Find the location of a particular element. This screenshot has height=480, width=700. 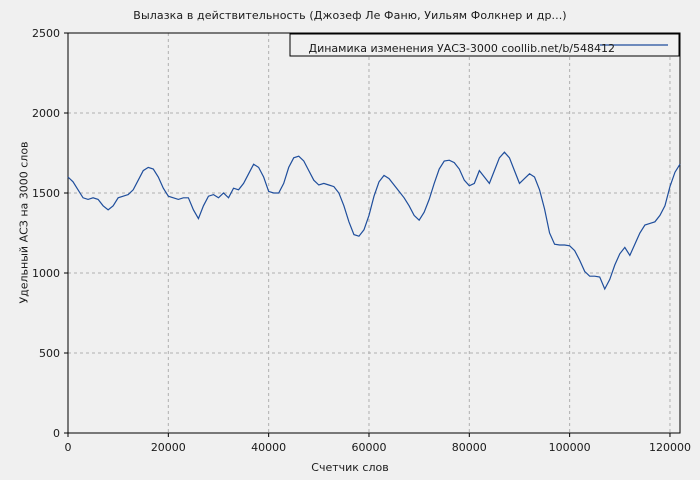

x-axis-label: Счетчик слов is located at coordinates (350, 467).